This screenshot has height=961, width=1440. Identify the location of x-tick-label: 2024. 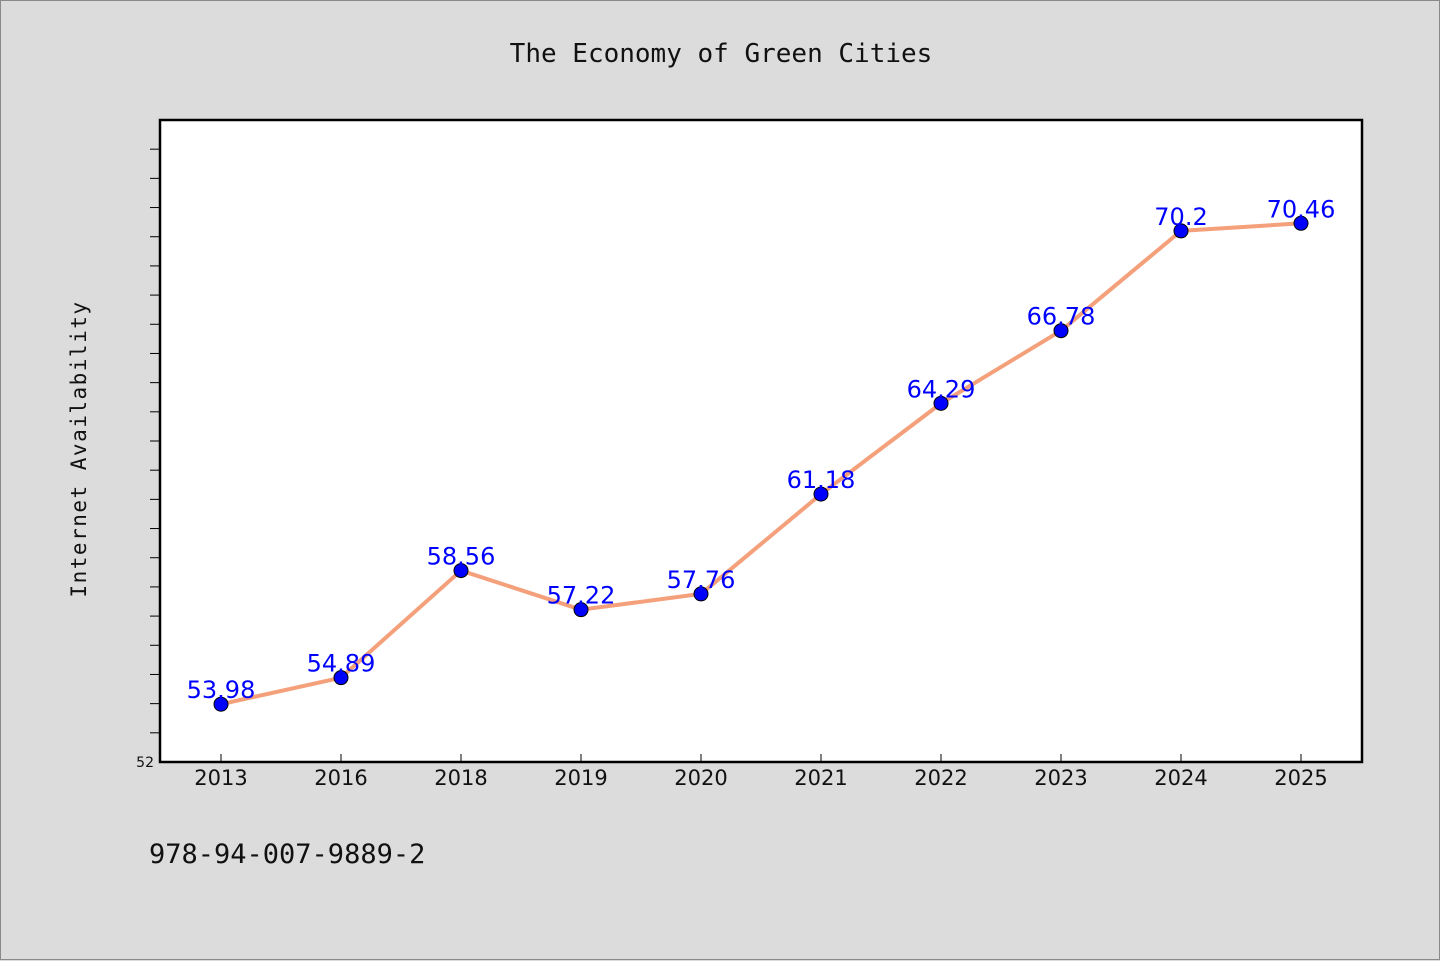
(1180, 778).